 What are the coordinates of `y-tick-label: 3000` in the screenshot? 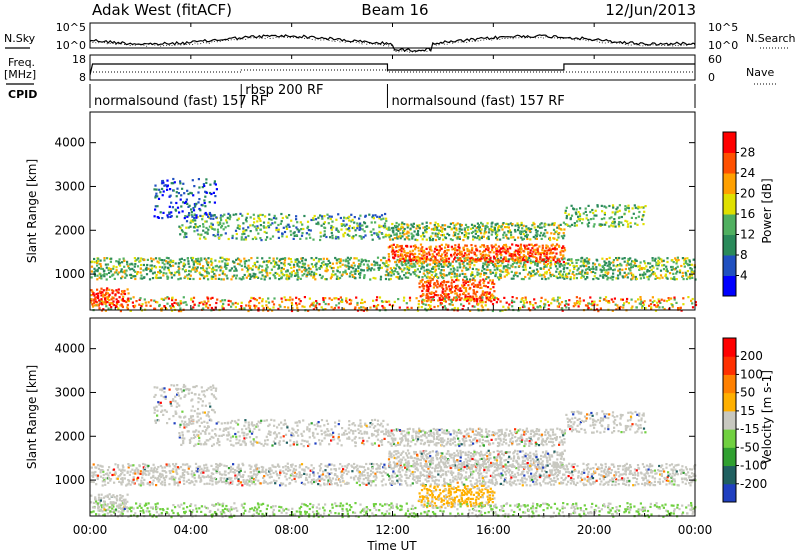 It's located at (69, 186).